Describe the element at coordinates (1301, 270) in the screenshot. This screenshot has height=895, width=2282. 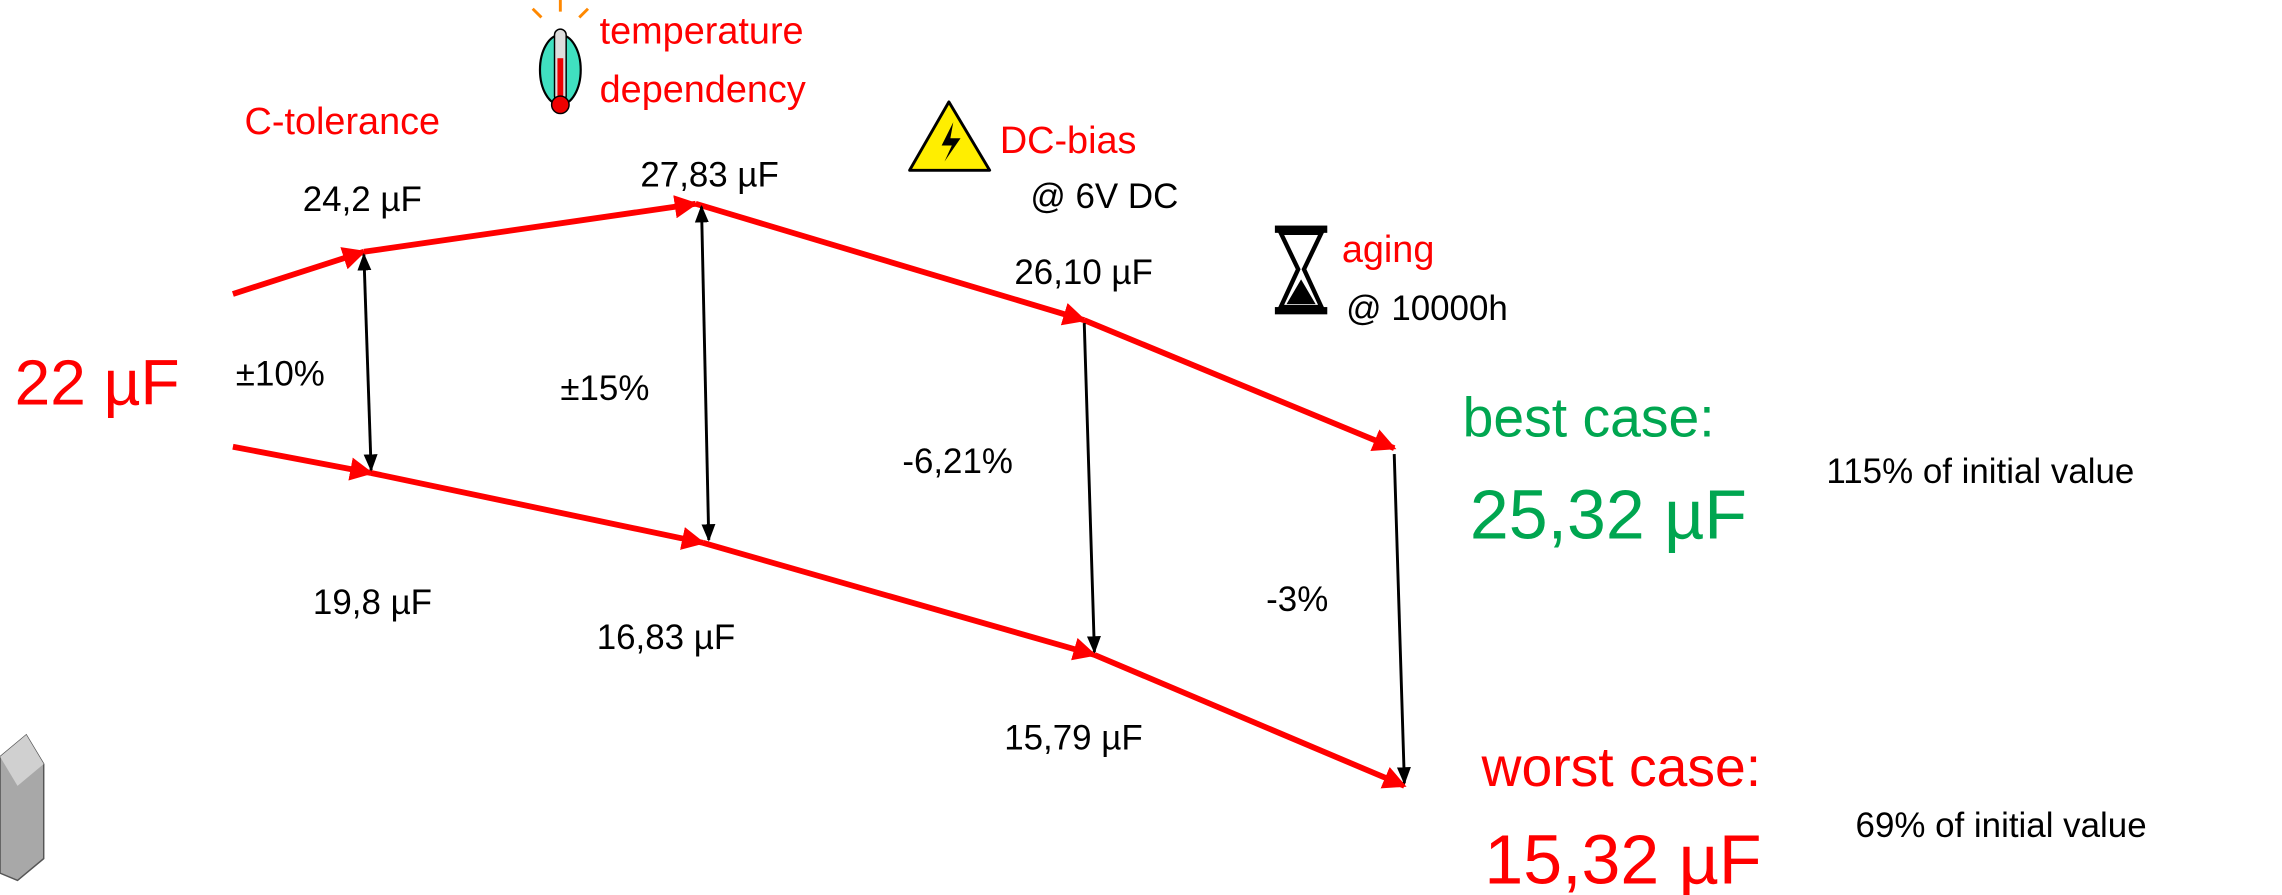
I see `hourglass-icon` at that location.